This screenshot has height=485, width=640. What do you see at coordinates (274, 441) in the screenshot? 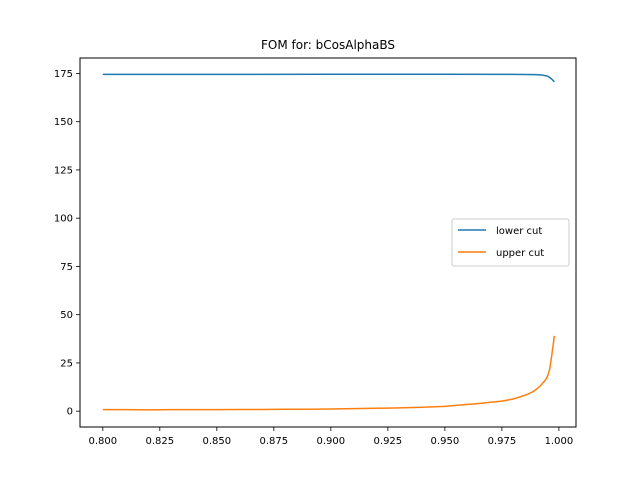
I see `x-tick-label: 0.875` at bounding box center [274, 441].